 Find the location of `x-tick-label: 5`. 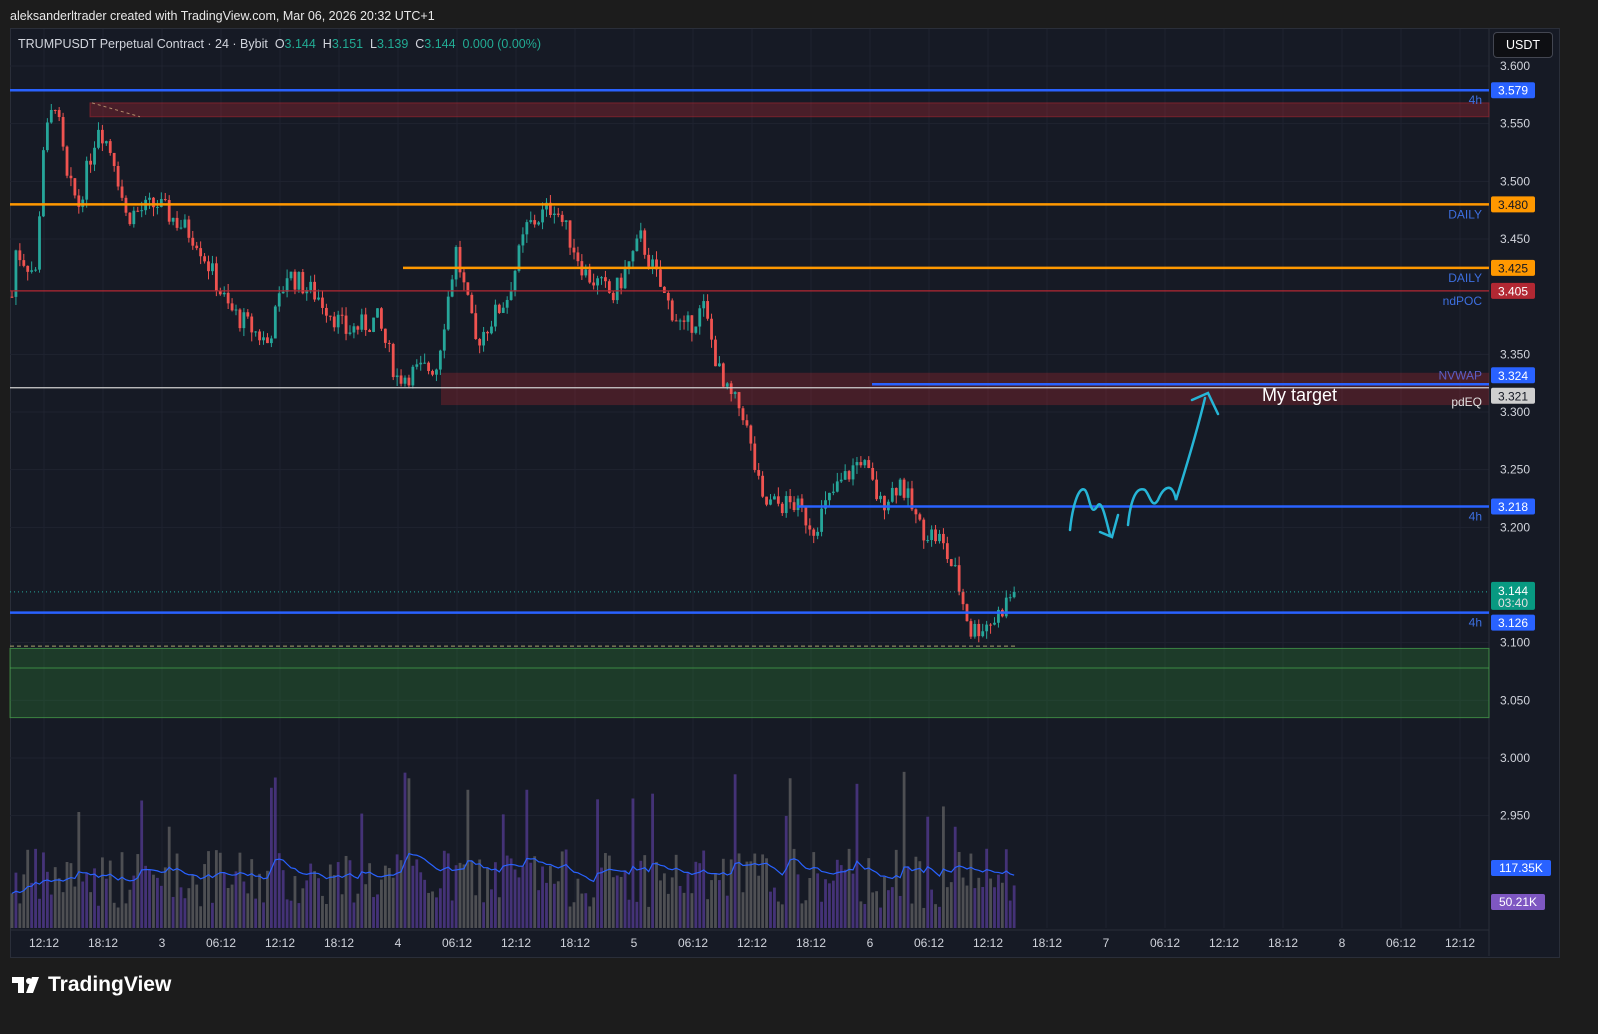

x-tick-label: 5 is located at coordinates (634, 943).